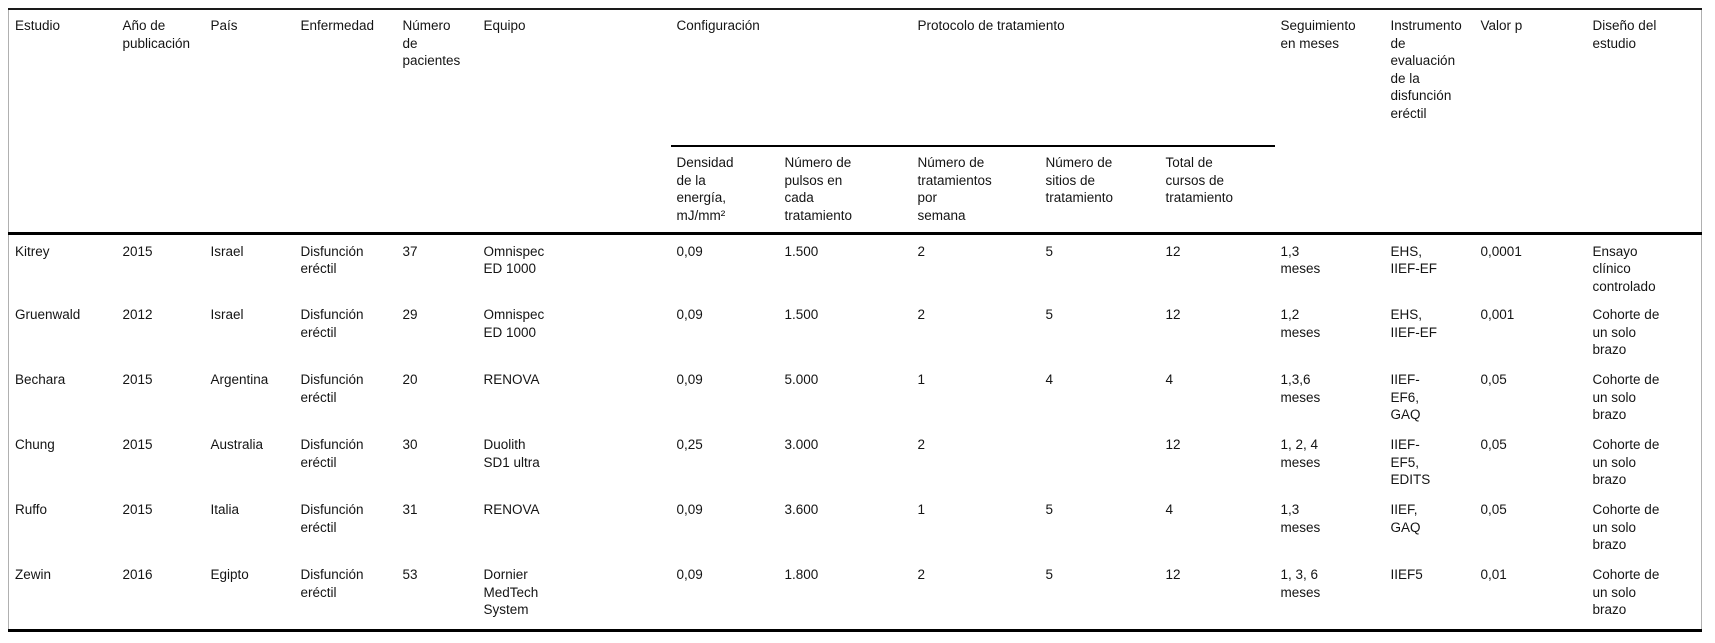 The height and width of the screenshot is (643, 1715). I want to click on col-header-equipo: Equipo, so click(504, 25).